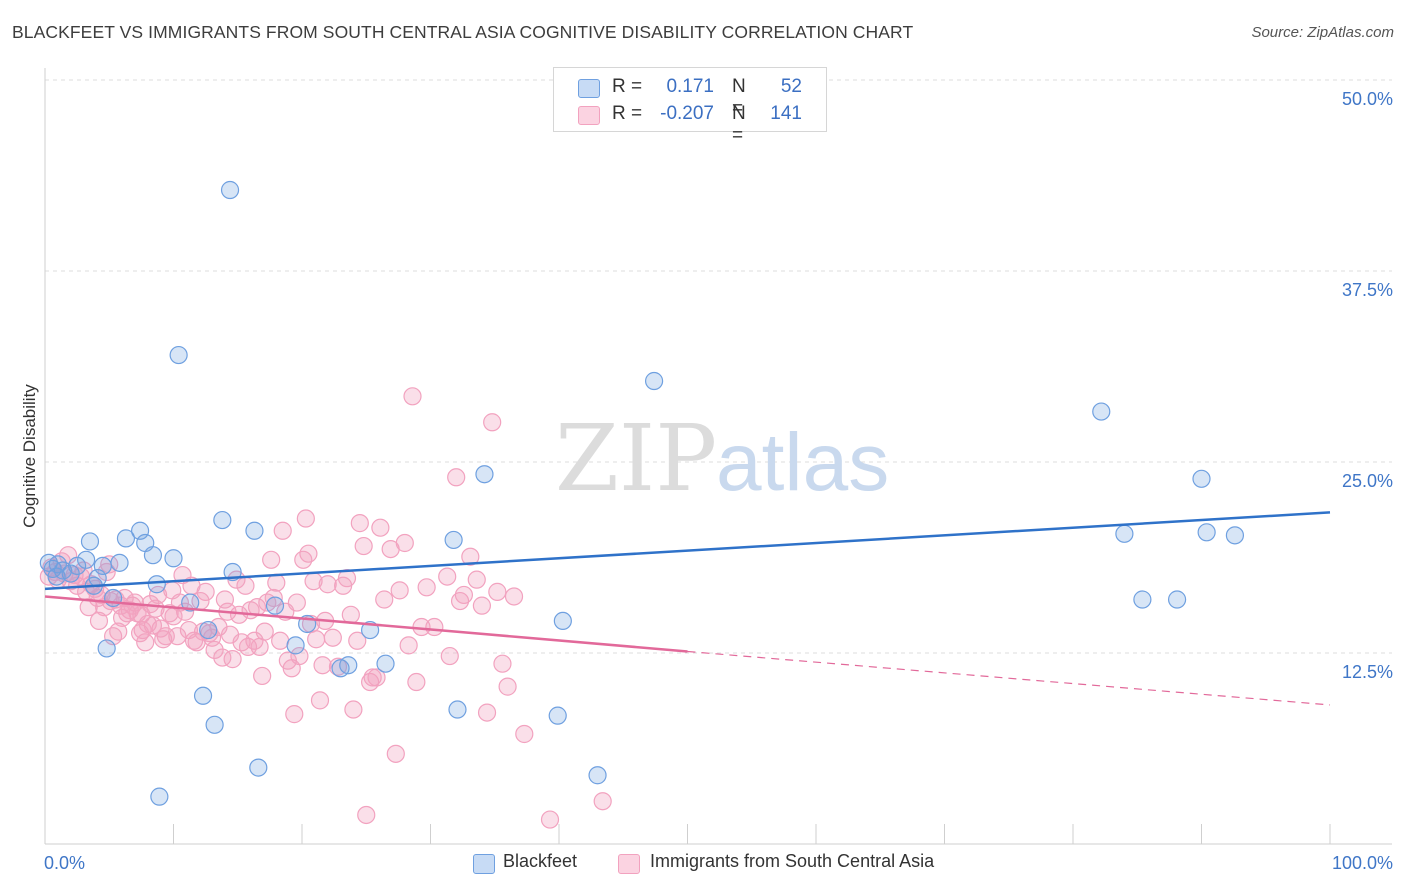 The height and width of the screenshot is (892, 1406). Describe the element at coordinates (29, 456) in the screenshot. I see `y-axis-label: Cognitive Disability` at that location.